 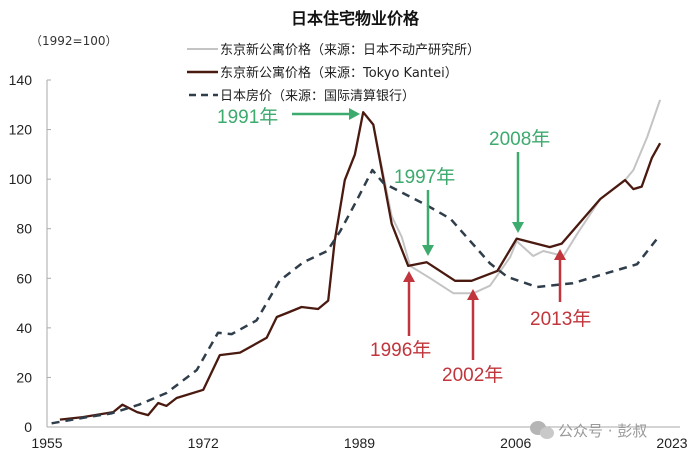 What do you see at coordinates (247, 117) in the screenshot?
I see `annotation-label: 1991年` at bounding box center [247, 117].